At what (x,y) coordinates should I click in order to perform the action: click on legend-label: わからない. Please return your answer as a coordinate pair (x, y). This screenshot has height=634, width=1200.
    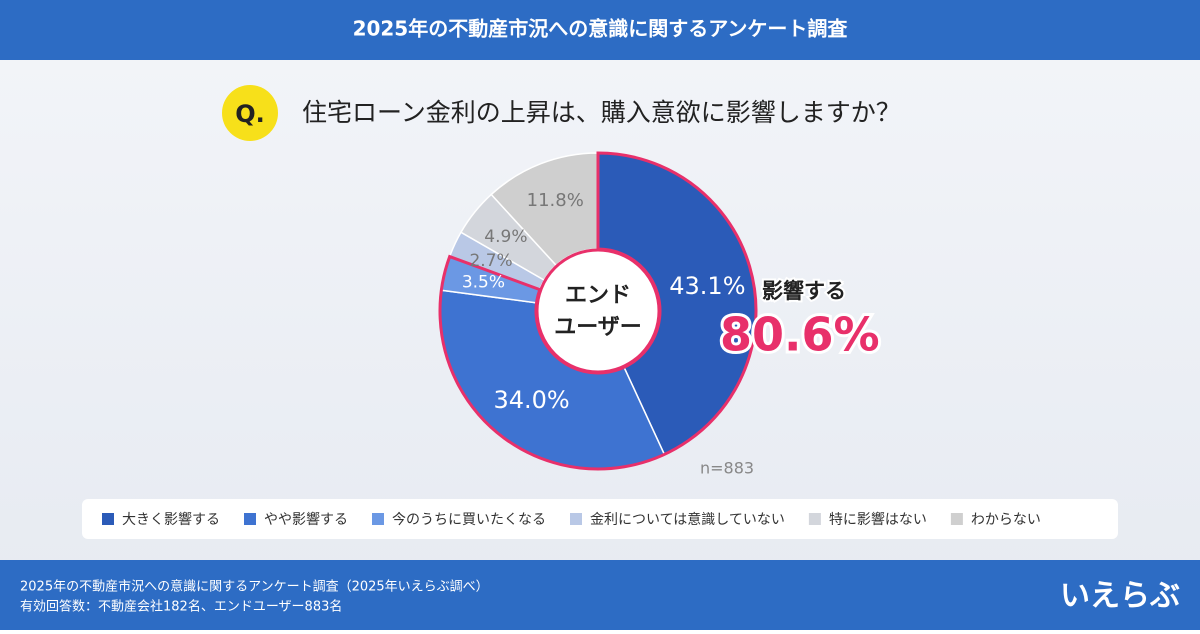
    Looking at the image, I should click on (1006, 520).